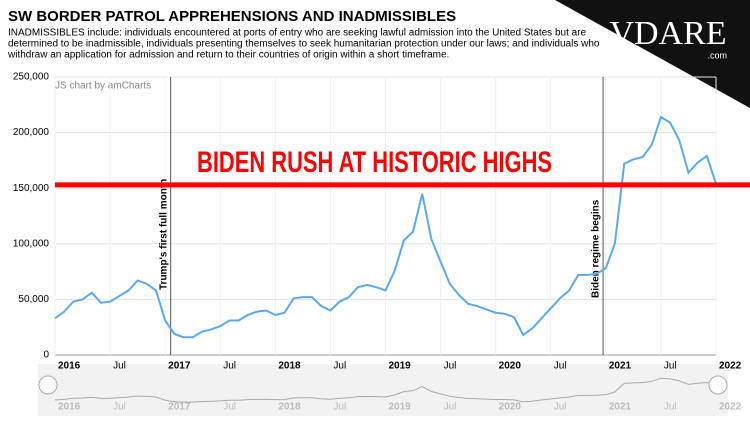 The image size is (750, 422). Describe the element at coordinates (667, 33) in the screenshot. I see `logo: VDARE` at that location.